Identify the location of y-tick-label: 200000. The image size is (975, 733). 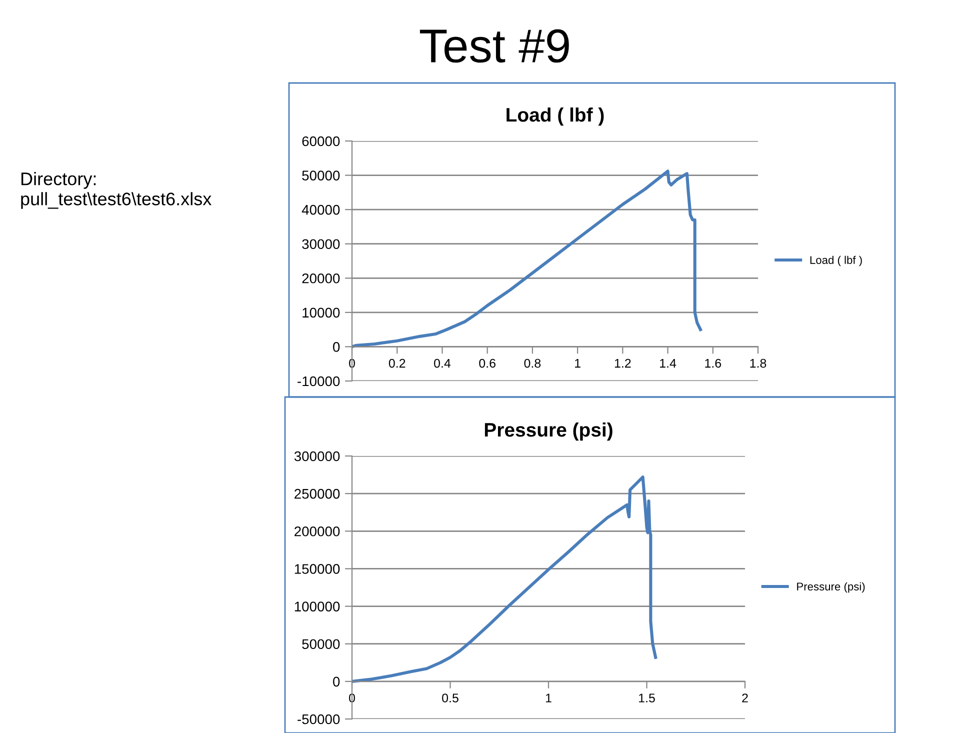
(317, 531).